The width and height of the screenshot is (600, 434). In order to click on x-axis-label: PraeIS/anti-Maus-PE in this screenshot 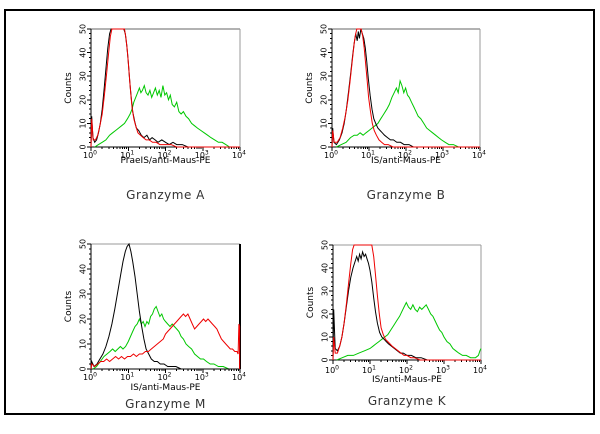, I will do `click(166, 161)`.